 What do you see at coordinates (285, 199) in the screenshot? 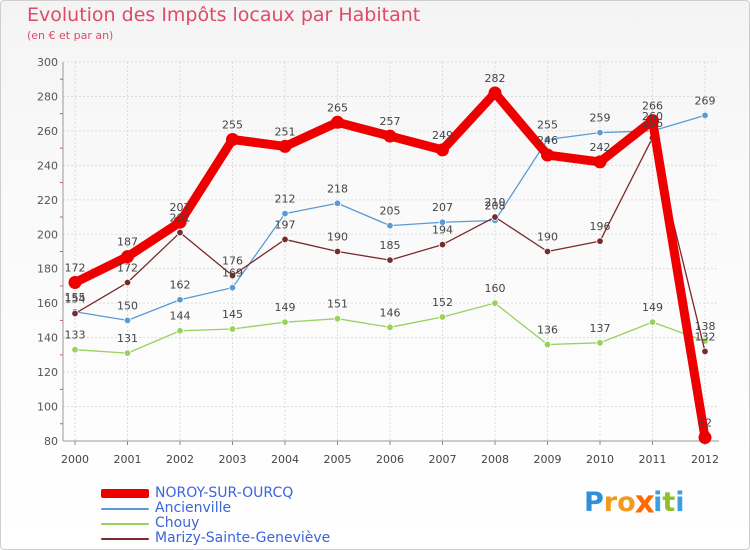
I see `data-label: 212` at bounding box center [285, 199].